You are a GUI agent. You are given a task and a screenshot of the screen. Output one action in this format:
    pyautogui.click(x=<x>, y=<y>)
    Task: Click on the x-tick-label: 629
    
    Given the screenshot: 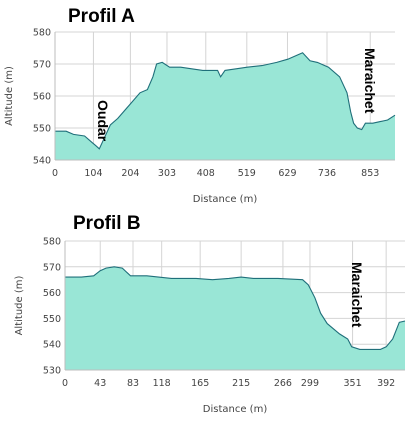 What is the action you would take?
    pyautogui.click(x=287, y=173)
    